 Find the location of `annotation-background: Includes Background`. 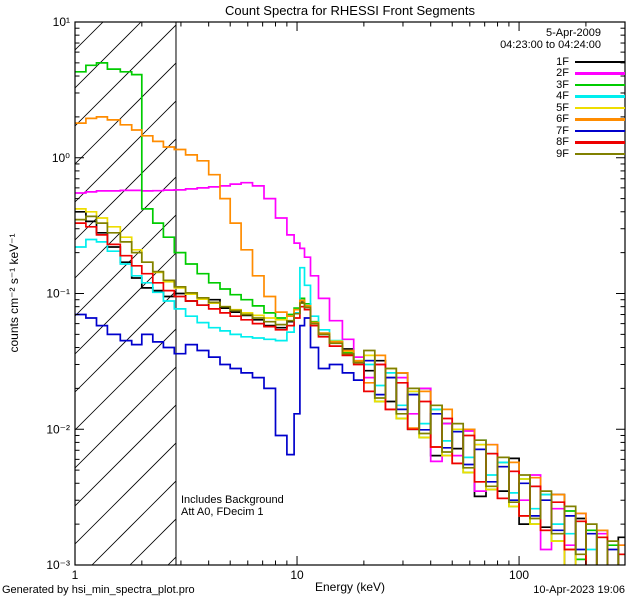

annotation-background: Includes Background is located at coordinates (232, 500).